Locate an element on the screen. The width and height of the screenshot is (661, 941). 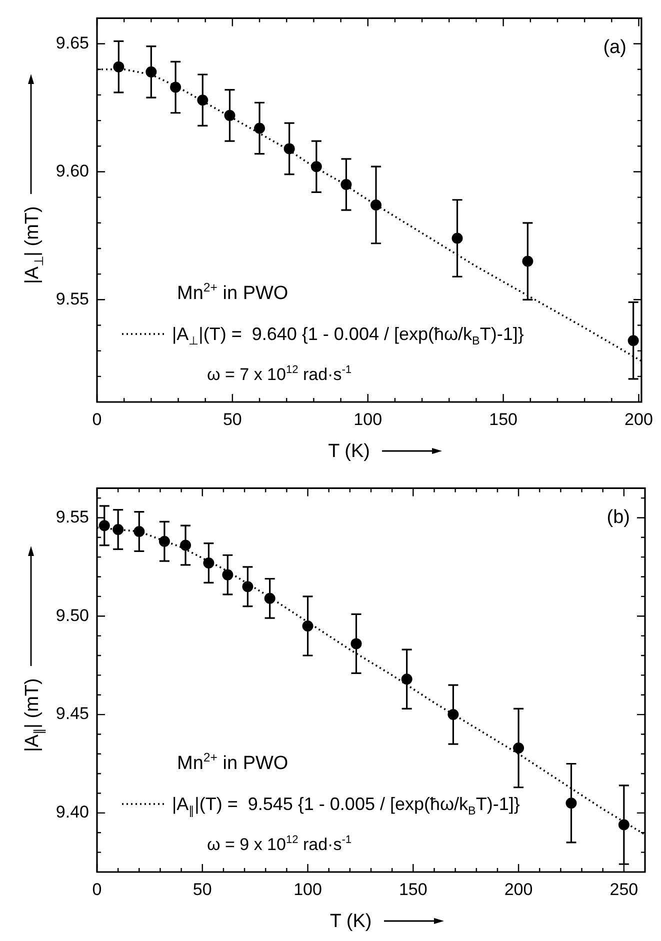
y-tick-label: 9.40 is located at coordinates (72, 812).